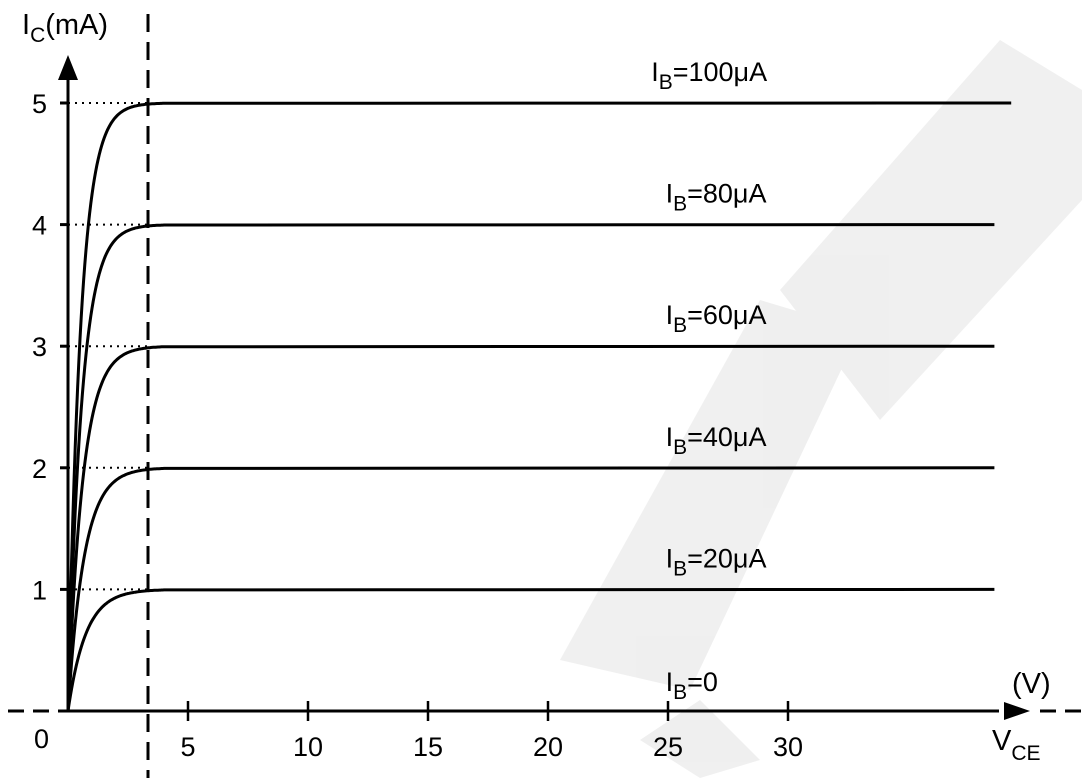 The image size is (1082, 778). What do you see at coordinates (692, 685) in the screenshot?
I see `curve-label: IB=0` at bounding box center [692, 685].